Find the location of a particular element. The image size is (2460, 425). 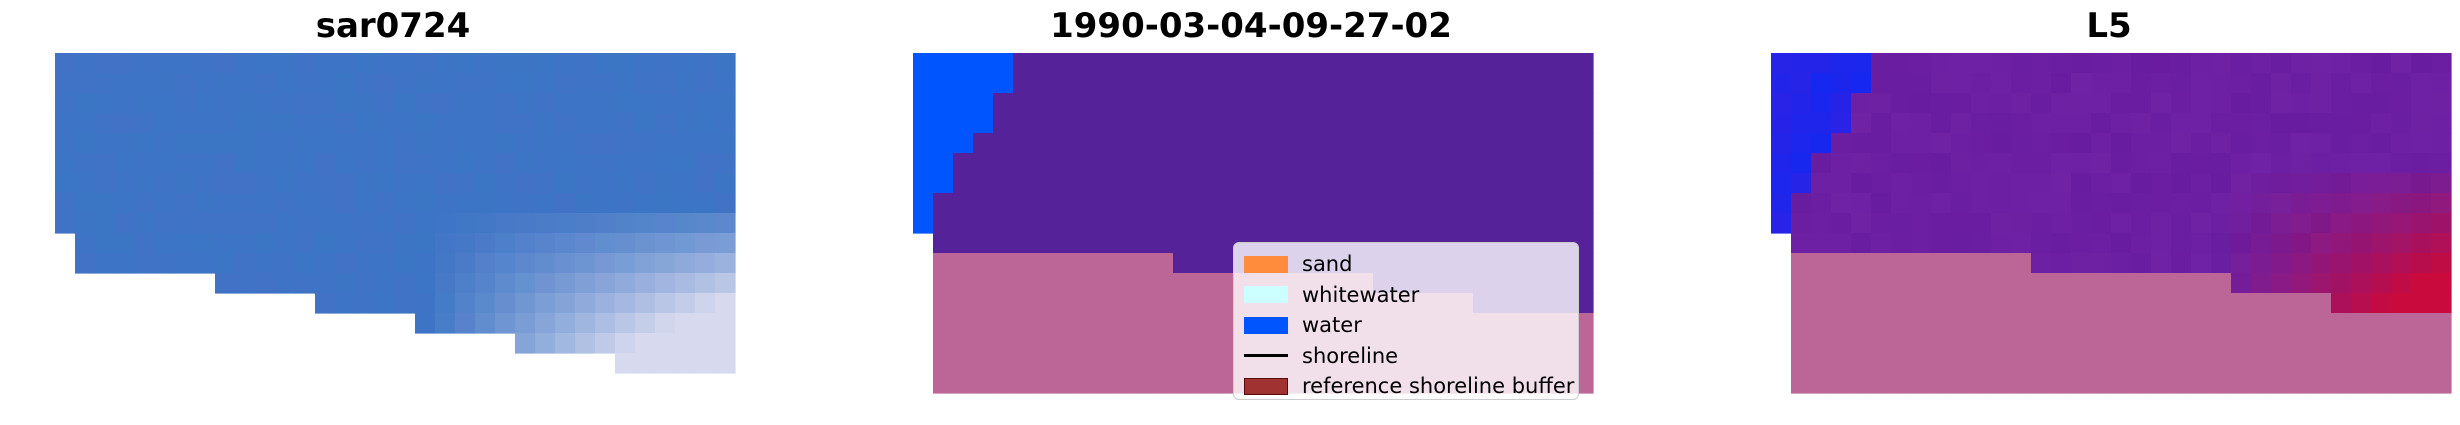

legend-item-reference-buffer: reference shoreline buffer is located at coordinates (1409, 386).